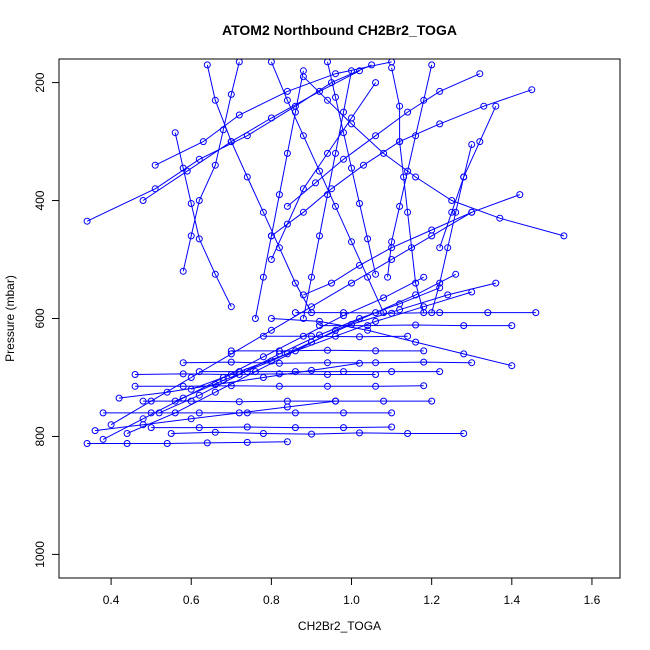 The image size is (650, 650). I want to click on y-tick-label: 800, so click(40, 436).